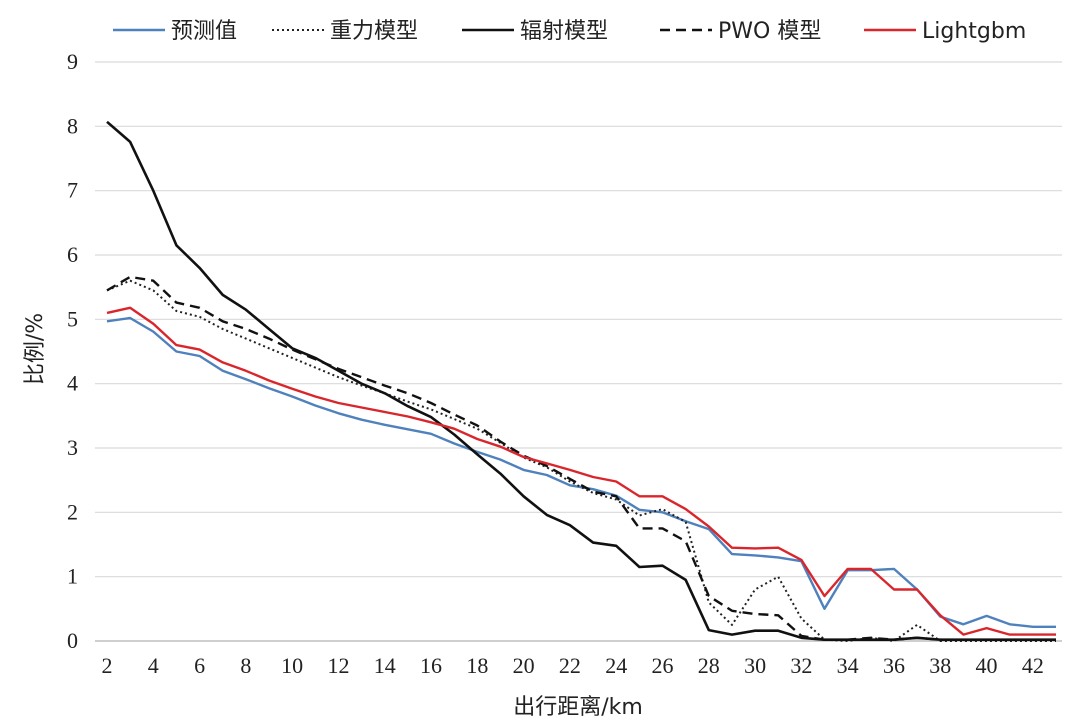 The width and height of the screenshot is (1080, 727). Describe the element at coordinates (374, 31) in the screenshot. I see `legend-label: 重力模型` at that location.